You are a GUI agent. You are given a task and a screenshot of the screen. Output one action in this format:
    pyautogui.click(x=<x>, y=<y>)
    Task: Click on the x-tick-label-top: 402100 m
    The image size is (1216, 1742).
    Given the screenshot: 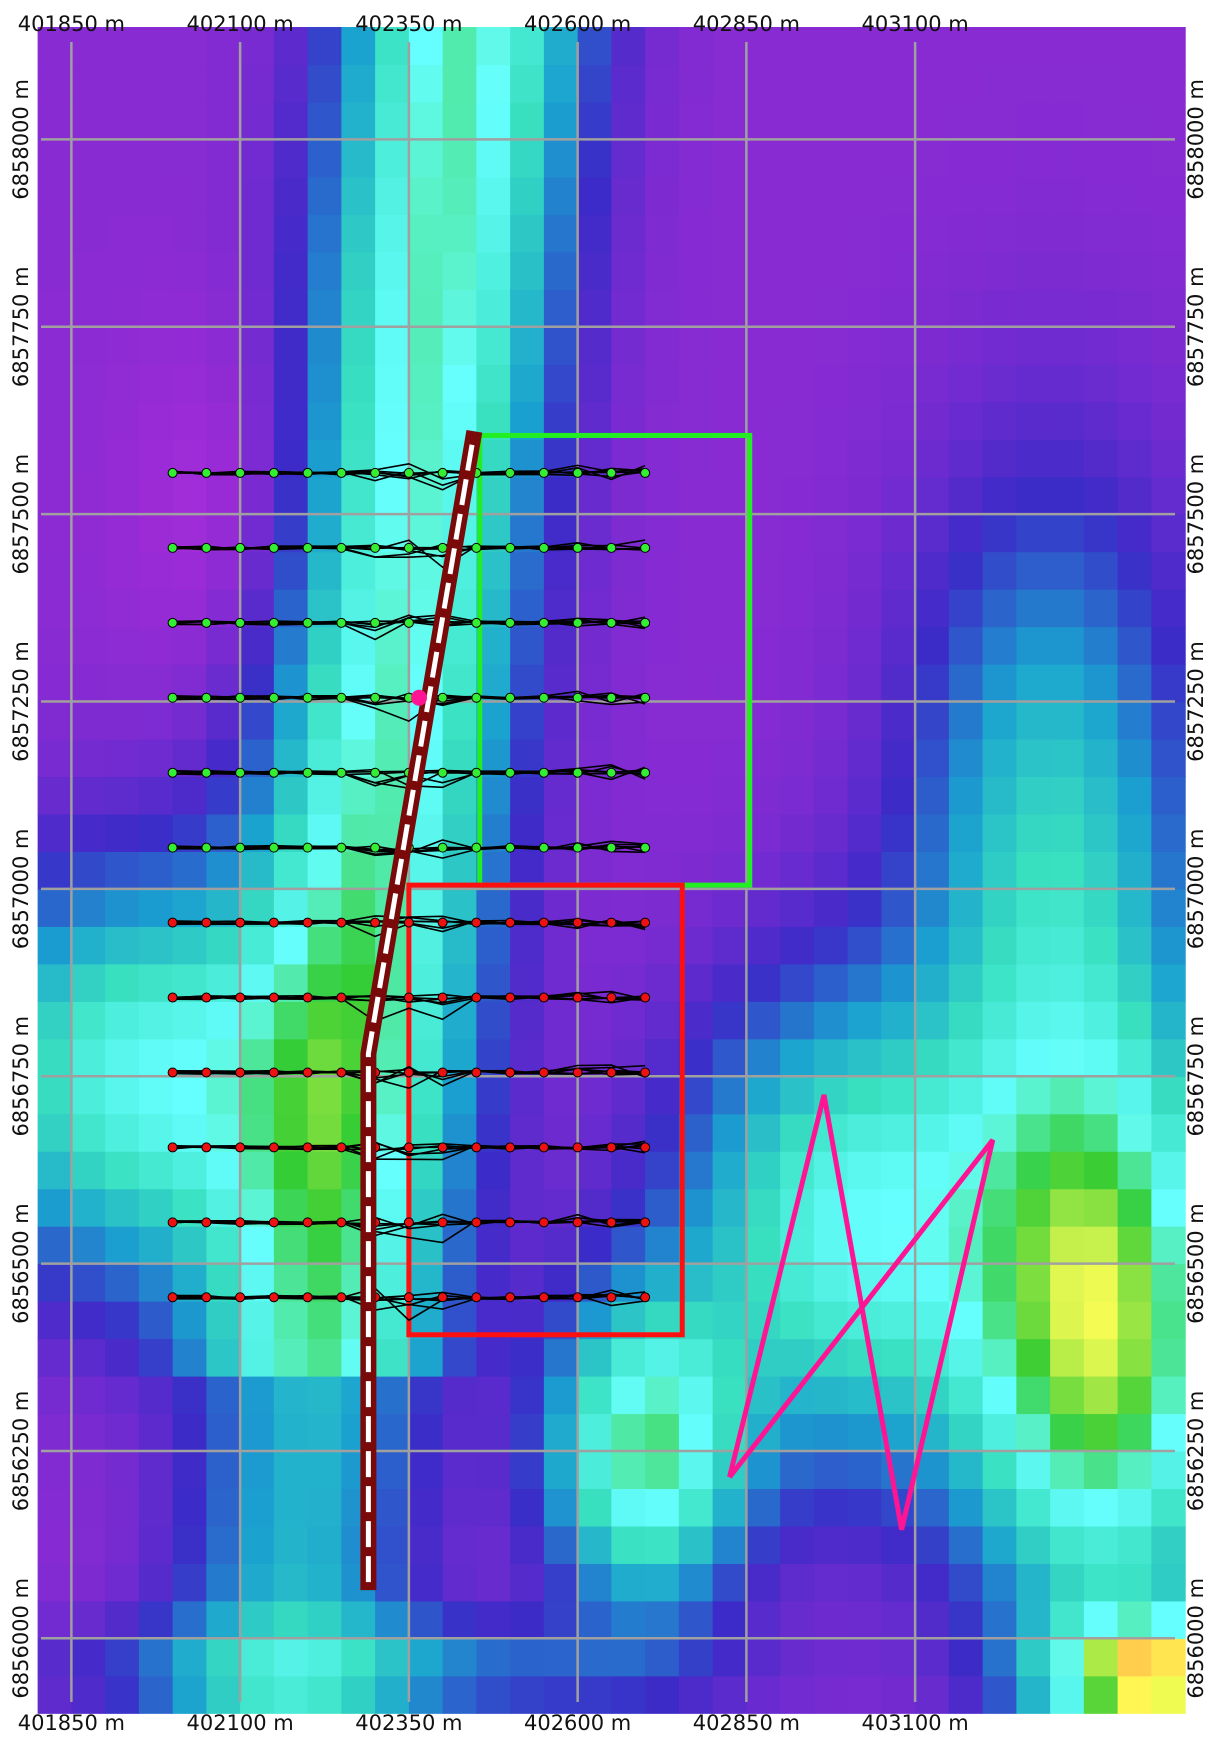 What is the action you would take?
    pyautogui.click(x=239, y=24)
    